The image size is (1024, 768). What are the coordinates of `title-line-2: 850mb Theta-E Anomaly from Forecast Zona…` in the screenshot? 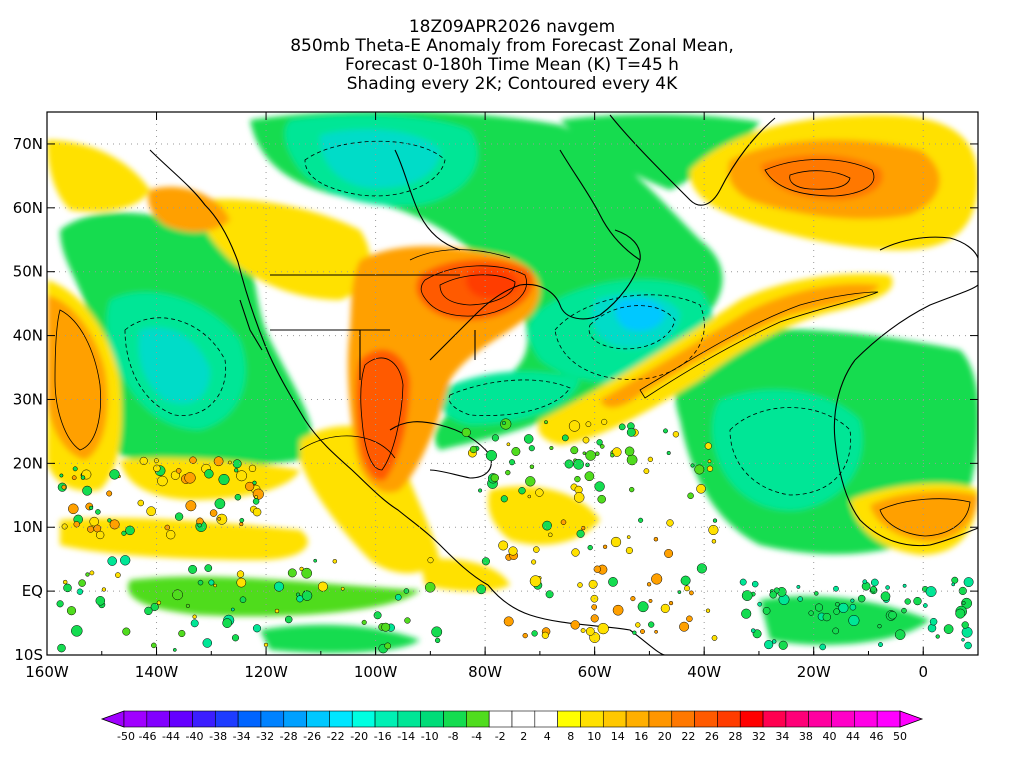 It's located at (512, 46).